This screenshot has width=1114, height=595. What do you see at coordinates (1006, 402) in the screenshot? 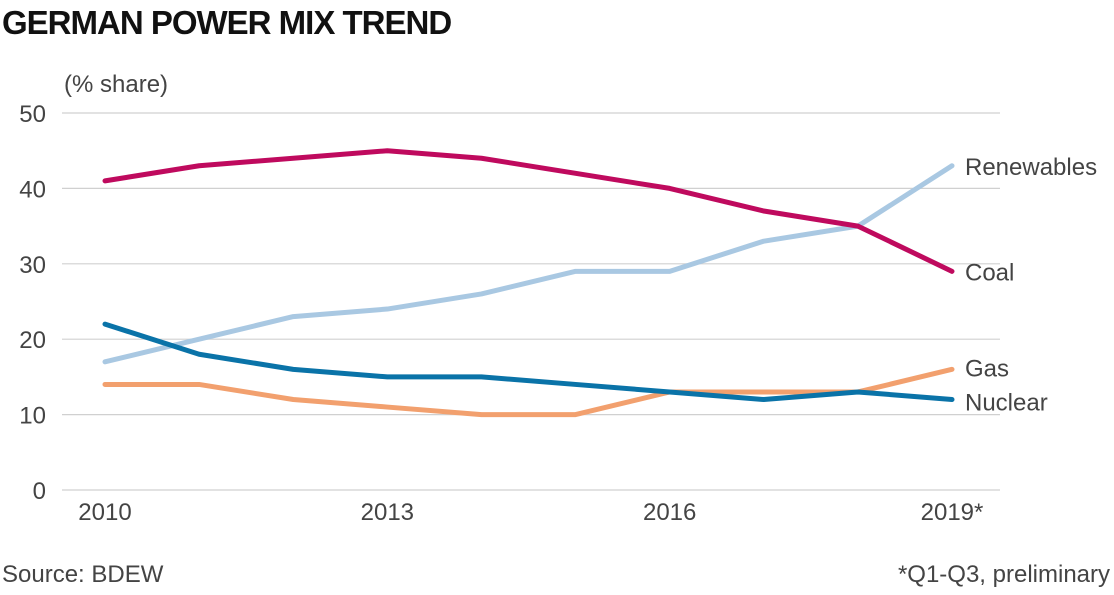
I see `series-label: Nuclear` at bounding box center [1006, 402].